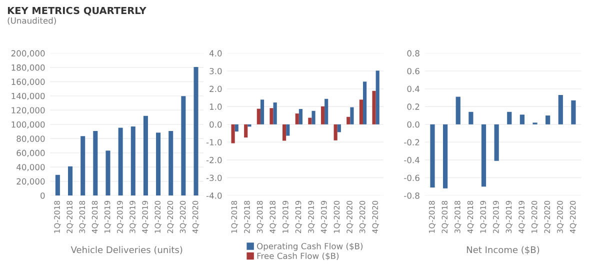 The image size is (590, 266). What do you see at coordinates (413, 53) in the screenshot?
I see `y-tick-label: 0.8` at bounding box center [413, 53].